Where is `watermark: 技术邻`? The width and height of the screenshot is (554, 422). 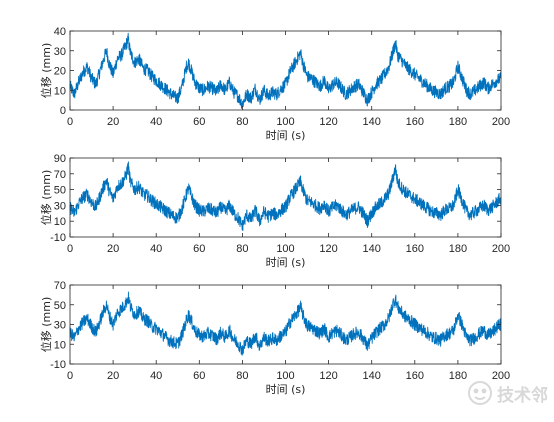 watermark: 技术邻 is located at coordinates (507, 393).